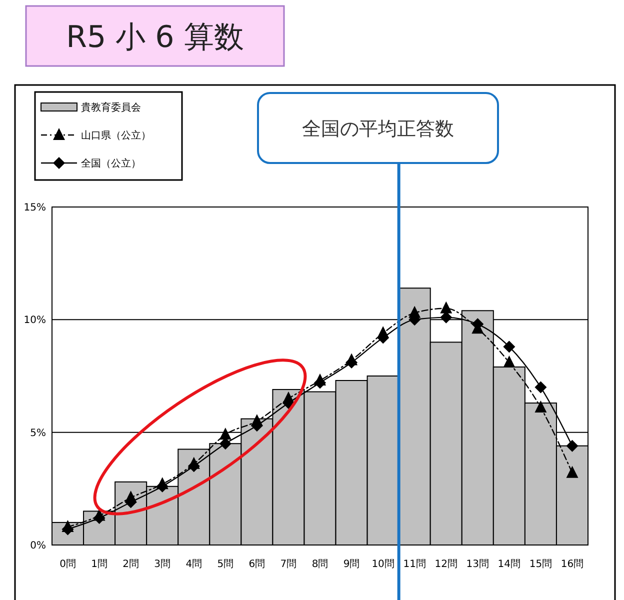 The width and height of the screenshot is (624, 600). What do you see at coordinates (35, 208) in the screenshot?
I see `y-tick-label: 15%` at bounding box center [35, 208].